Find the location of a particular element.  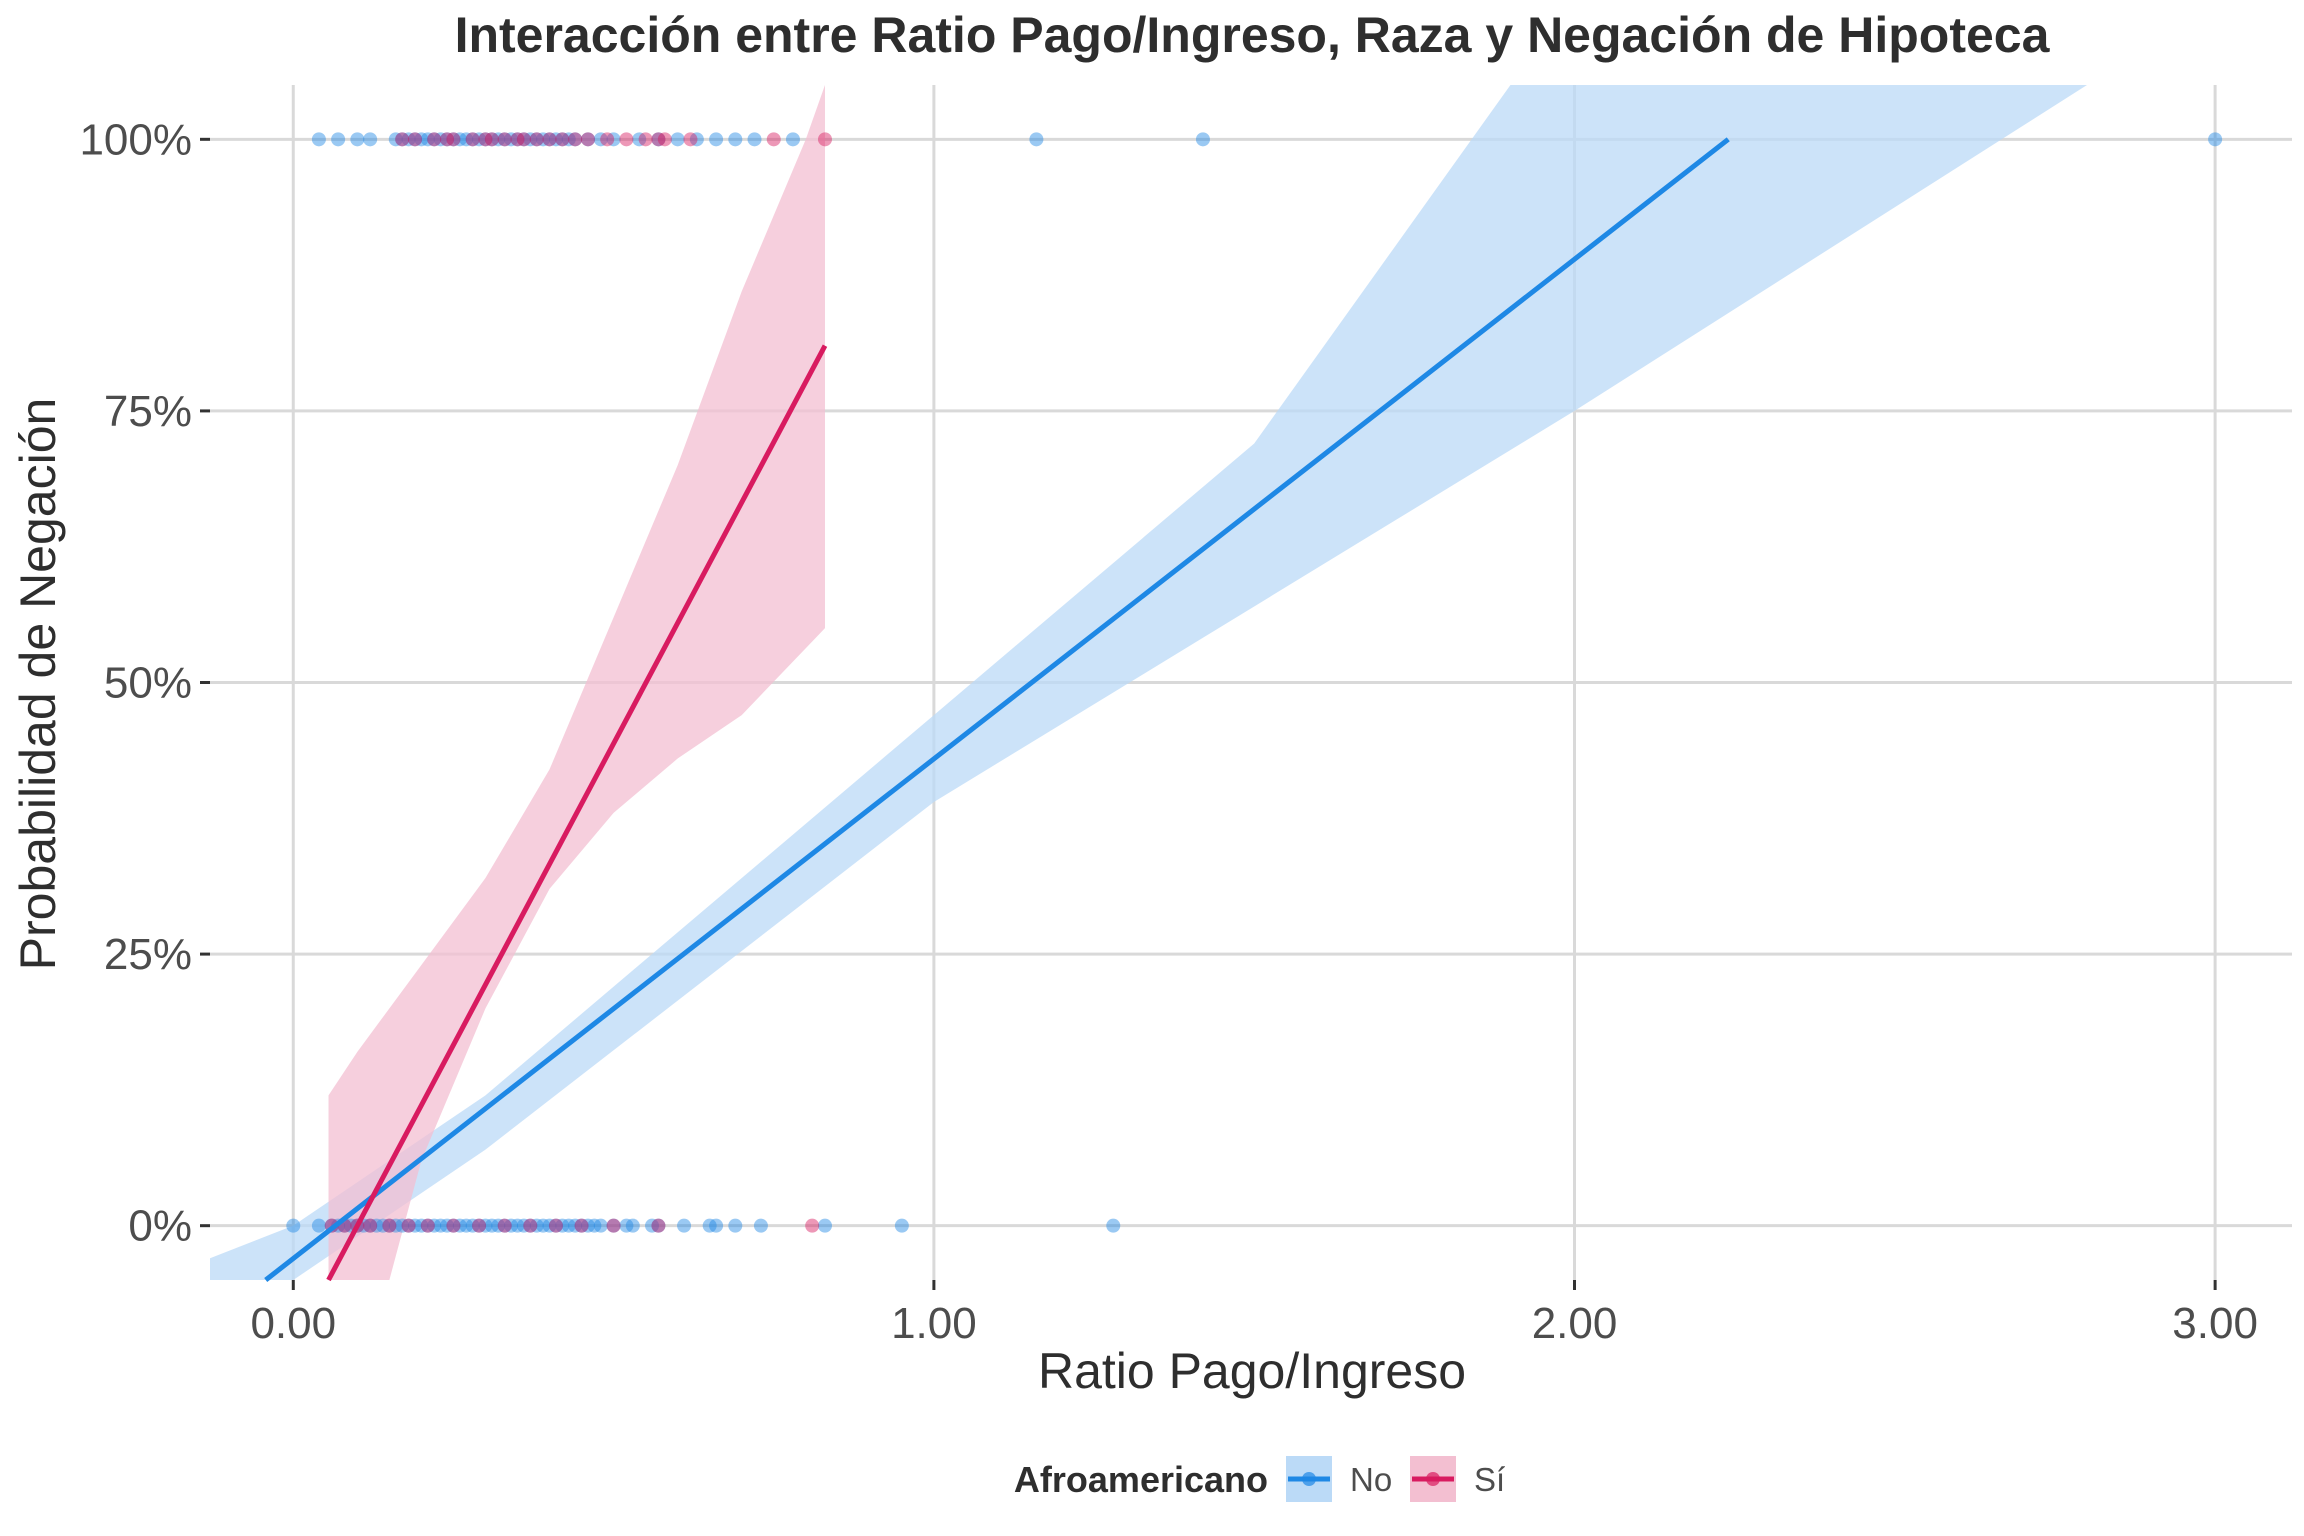

legend-title: Afroamericano is located at coordinates (1141, 1479).